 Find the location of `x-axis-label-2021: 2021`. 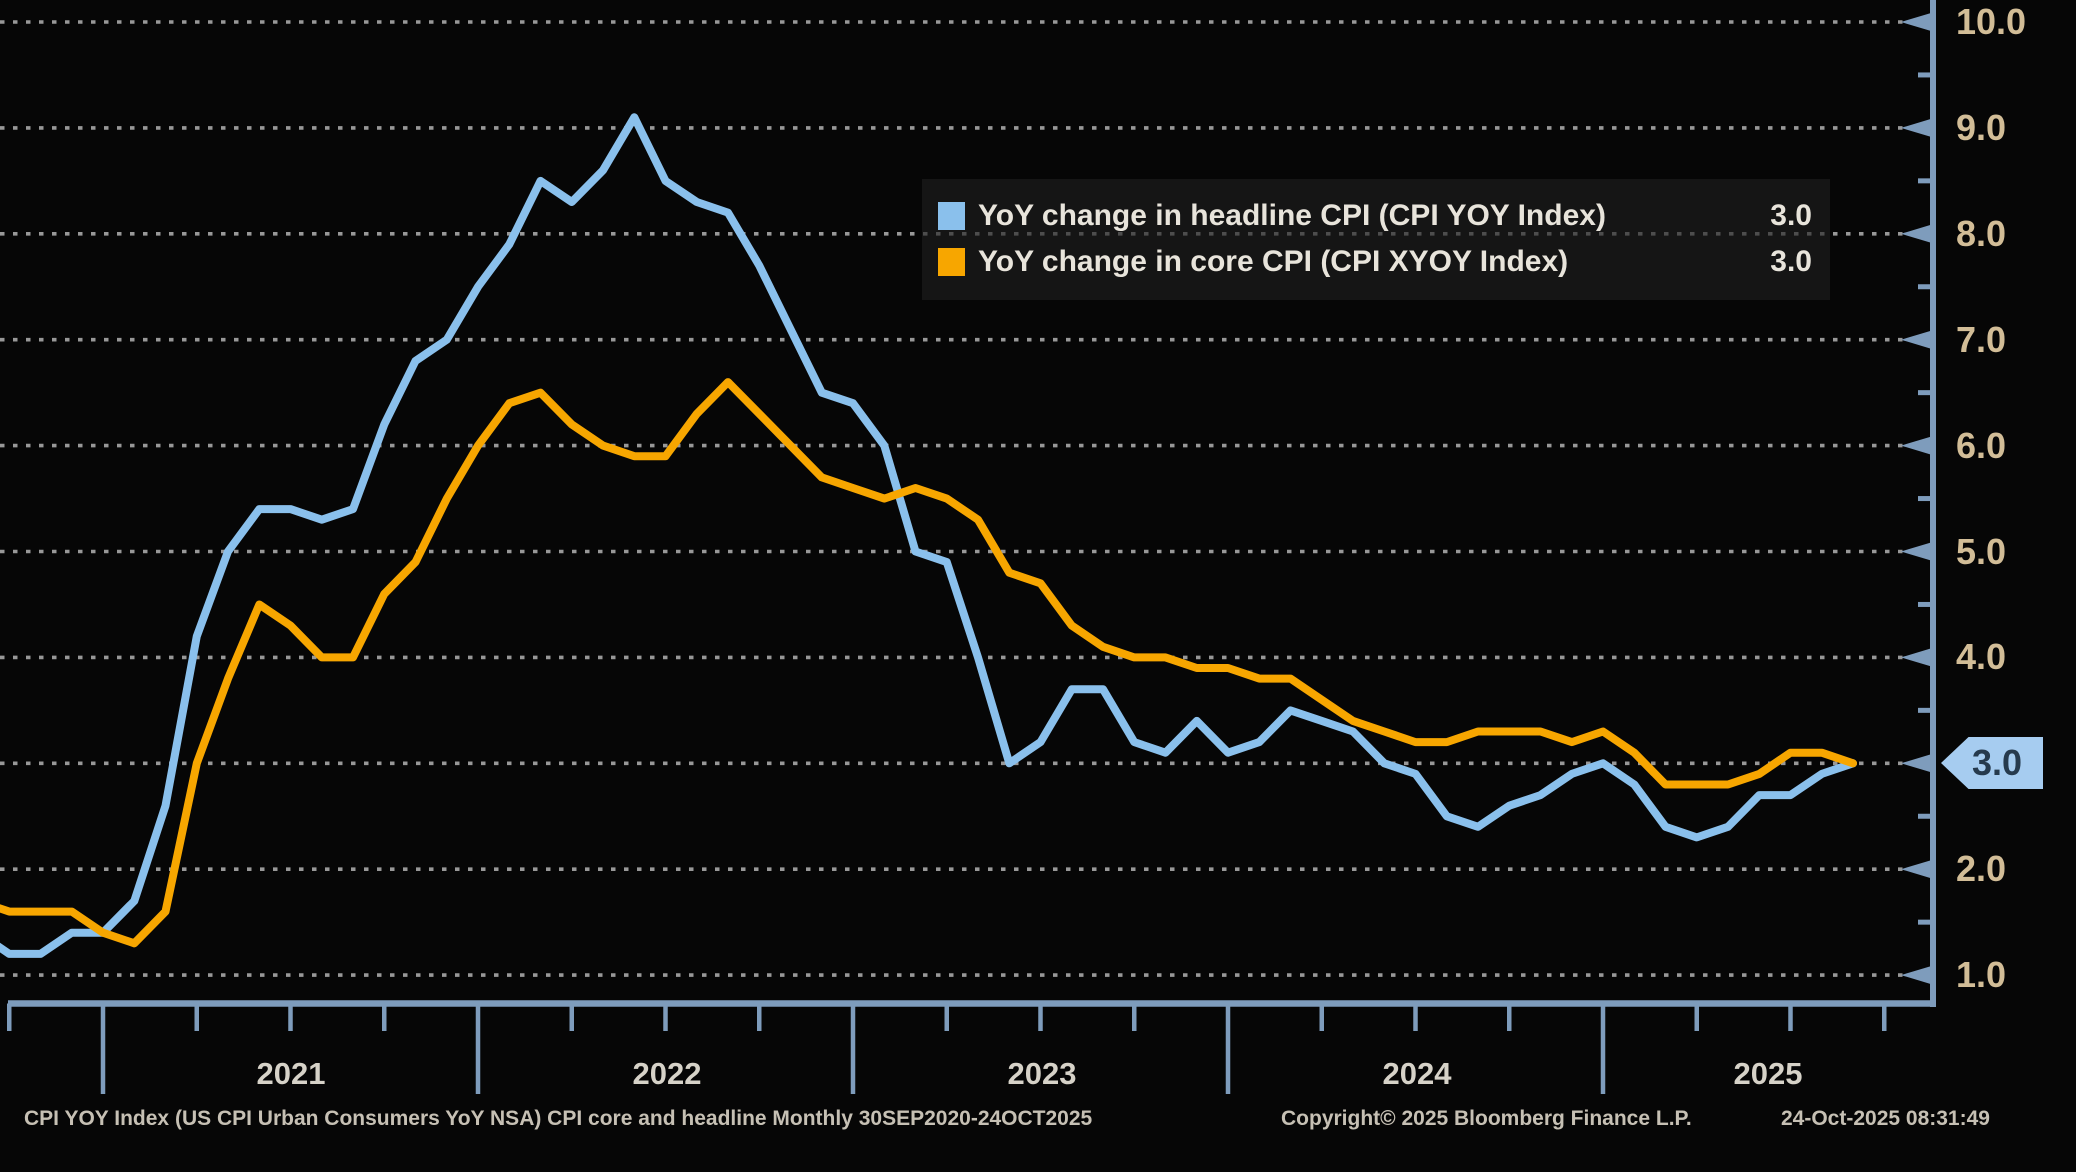

x-axis-label-2021: 2021 is located at coordinates (291, 1073).